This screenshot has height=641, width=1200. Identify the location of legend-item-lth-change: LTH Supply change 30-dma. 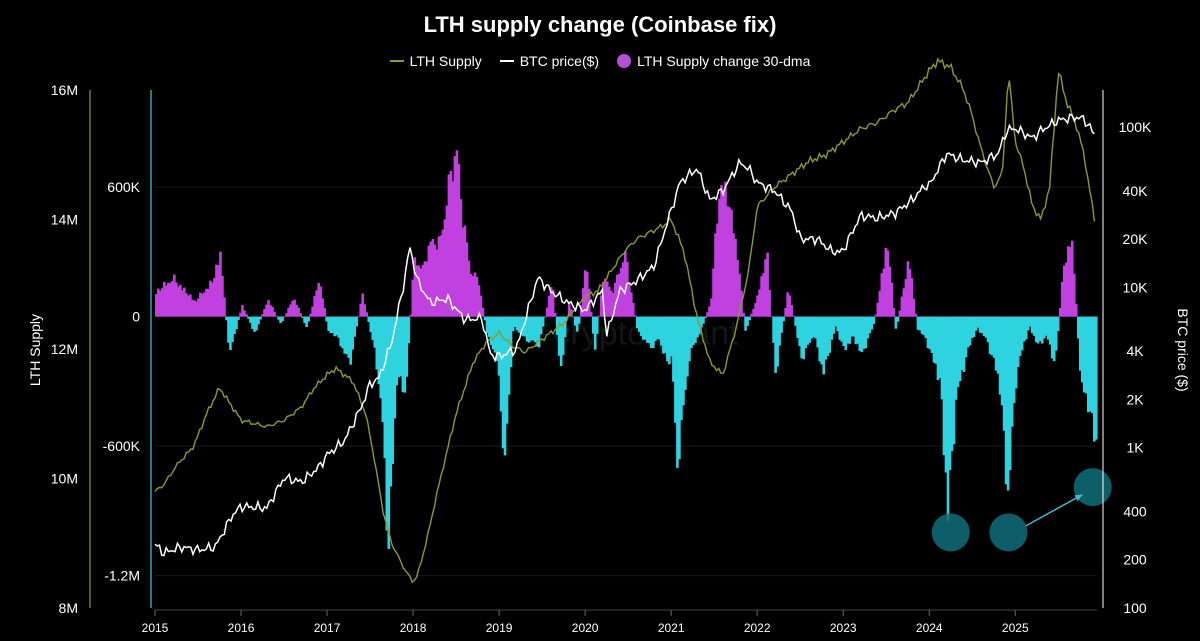
(713, 61).